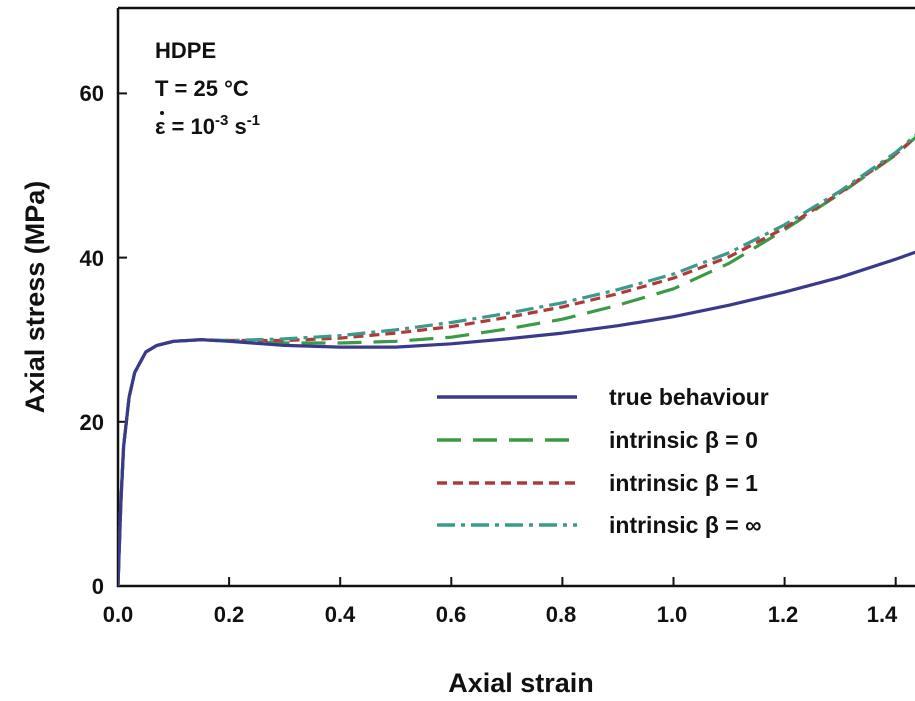 This screenshot has height=701, width=915. I want to click on material-label: HDPE, so click(185, 50).